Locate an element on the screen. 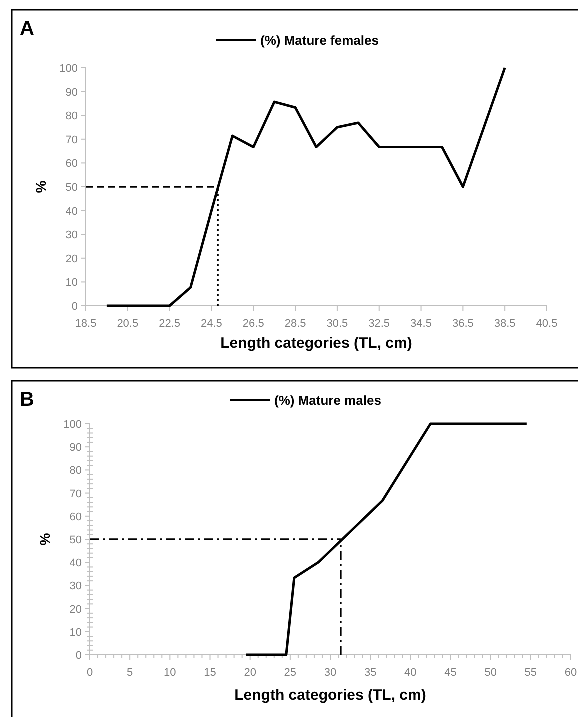 This screenshot has width=578, height=717. x-tick-label: 18.5 is located at coordinates (86, 324).